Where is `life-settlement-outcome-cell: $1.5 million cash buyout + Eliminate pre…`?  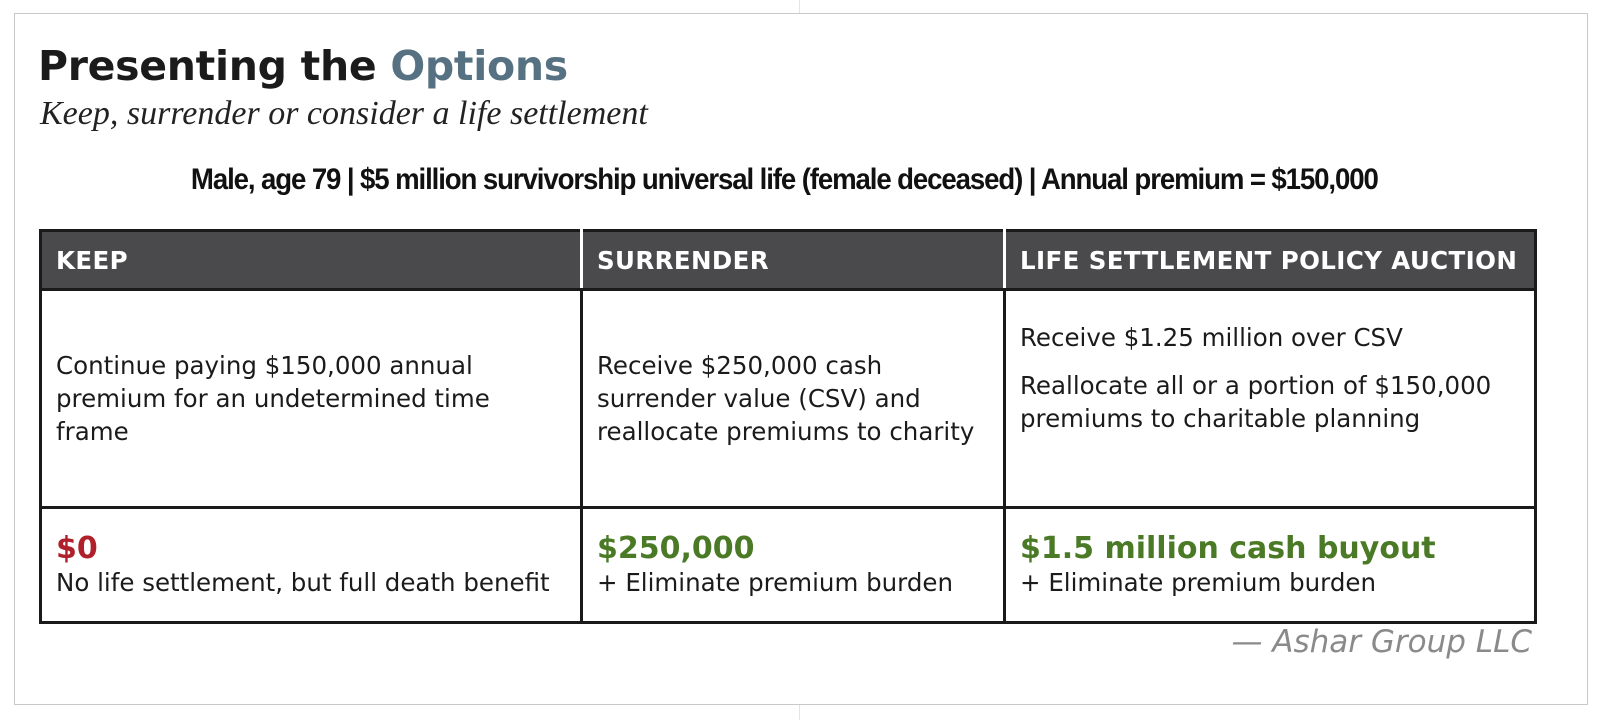 life-settlement-outcome-cell: $1.5 million cash buyout + Eliminate pre… is located at coordinates (1270, 565).